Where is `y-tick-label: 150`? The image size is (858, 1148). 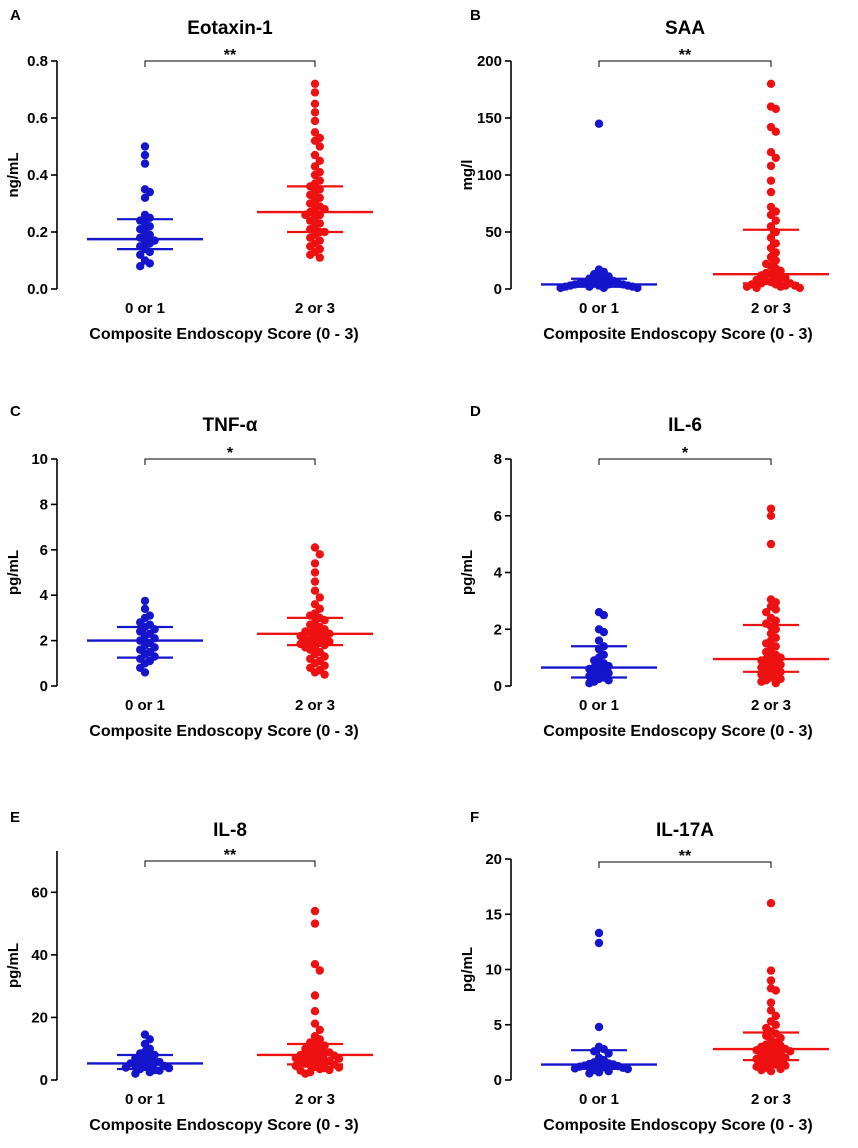 y-tick-label: 150 is located at coordinates (489, 118).